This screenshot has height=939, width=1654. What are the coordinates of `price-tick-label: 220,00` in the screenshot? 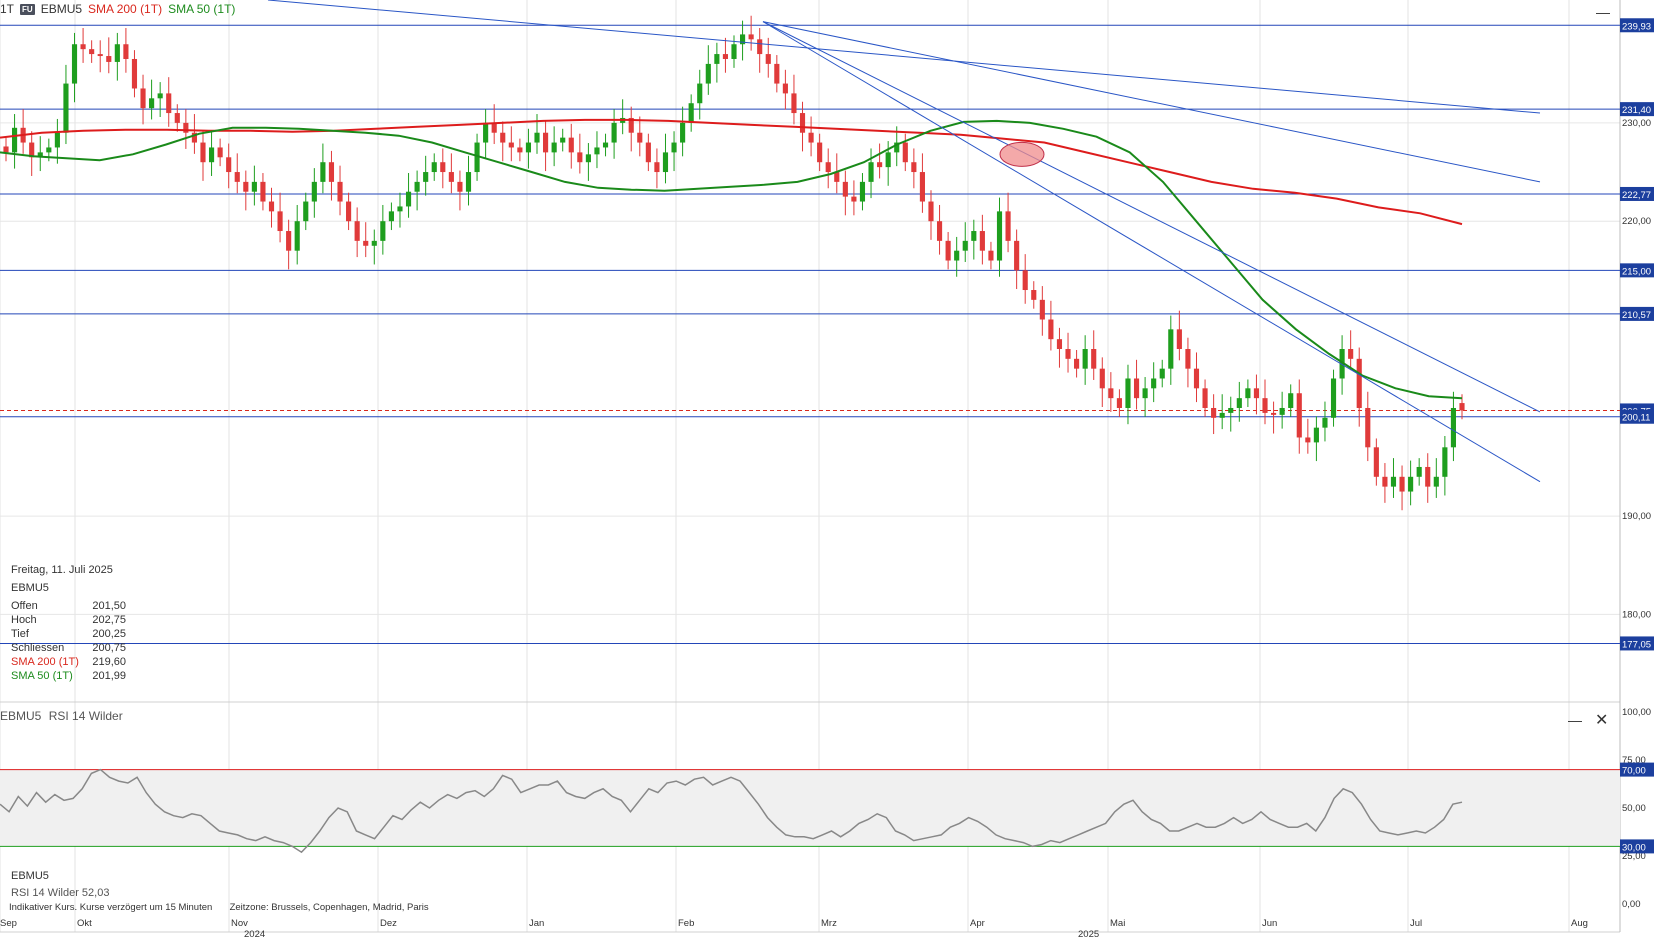 It's located at (1636, 221).